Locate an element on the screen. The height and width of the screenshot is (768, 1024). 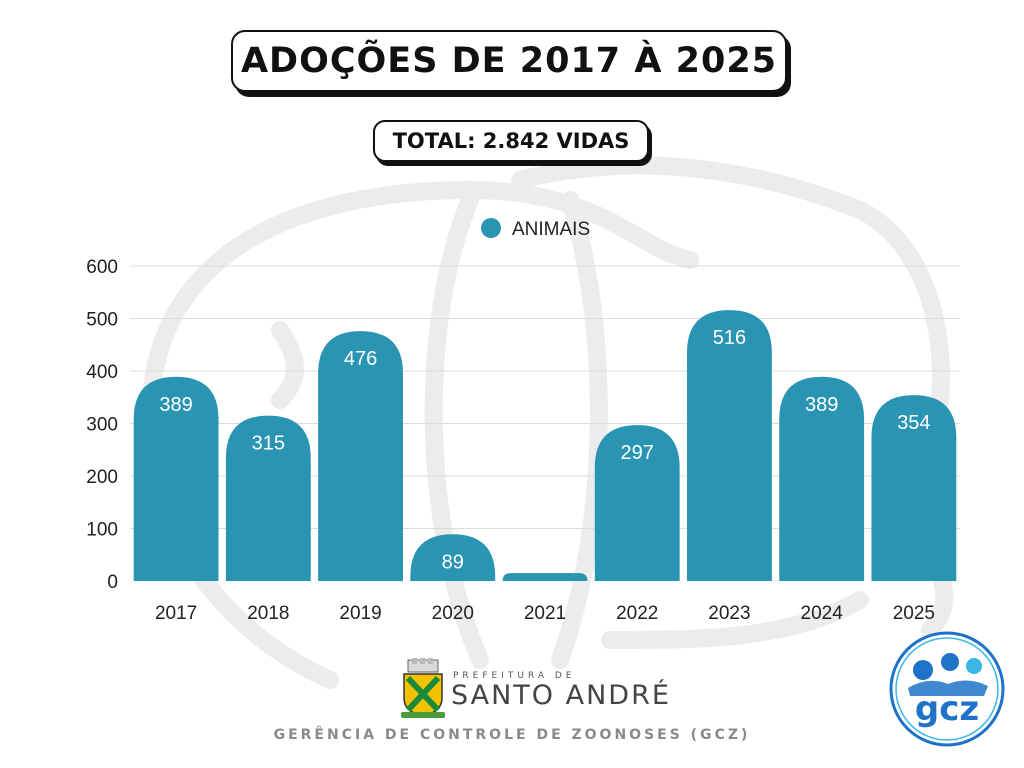
data-label-2017: 389 is located at coordinates (175, 405).